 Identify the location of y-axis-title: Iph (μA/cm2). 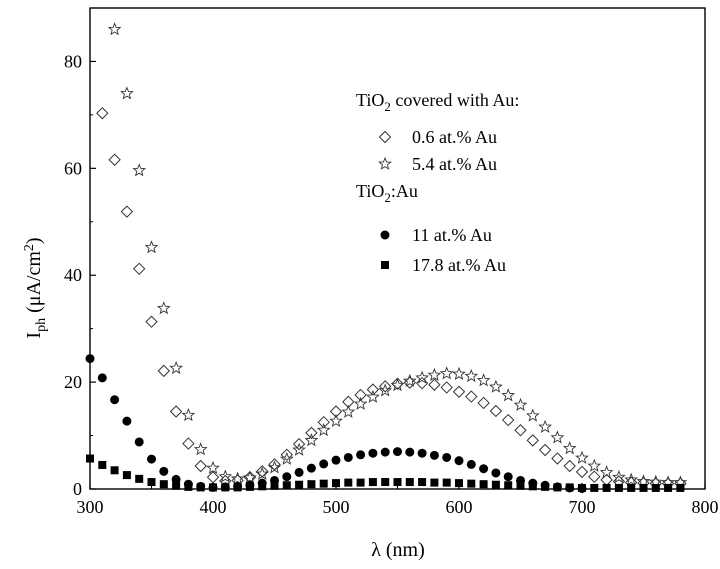
(35, 287).